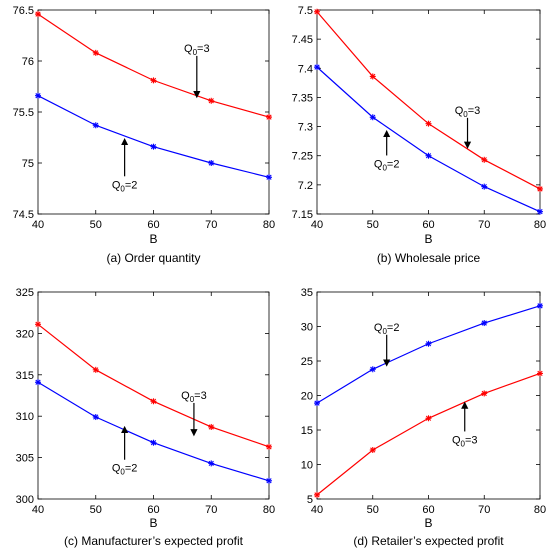  I want to click on y-tick-label: 7.35, so click(302, 98).